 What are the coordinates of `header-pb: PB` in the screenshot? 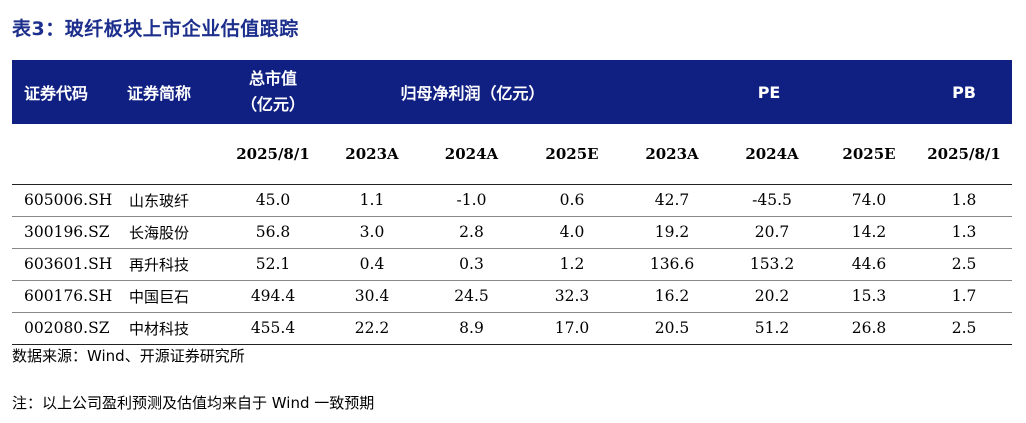 It's located at (964, 92).